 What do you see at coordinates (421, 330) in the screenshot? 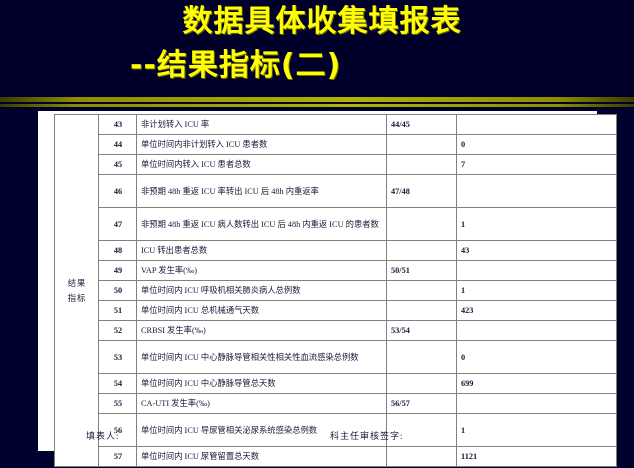
I see `formula-cell: 53/54` at bounding box center [421, 330].